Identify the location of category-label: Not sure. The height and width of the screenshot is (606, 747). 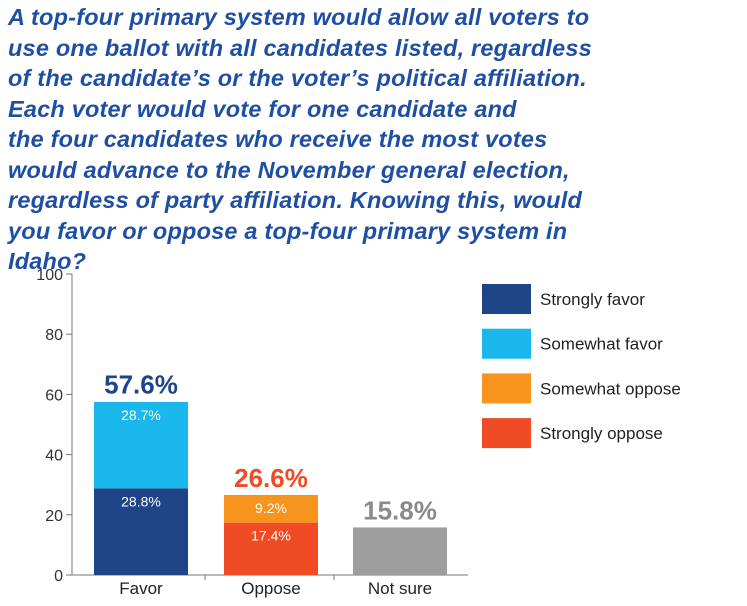
(400, 588).